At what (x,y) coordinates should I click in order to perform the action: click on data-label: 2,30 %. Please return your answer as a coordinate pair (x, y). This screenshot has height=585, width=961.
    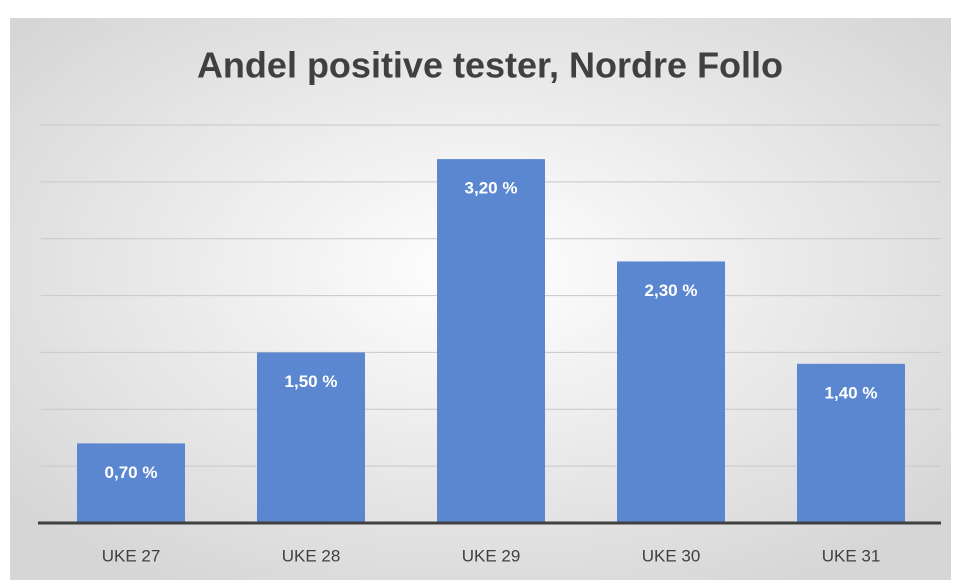
    Looking at the image, I should click on (671, 290).